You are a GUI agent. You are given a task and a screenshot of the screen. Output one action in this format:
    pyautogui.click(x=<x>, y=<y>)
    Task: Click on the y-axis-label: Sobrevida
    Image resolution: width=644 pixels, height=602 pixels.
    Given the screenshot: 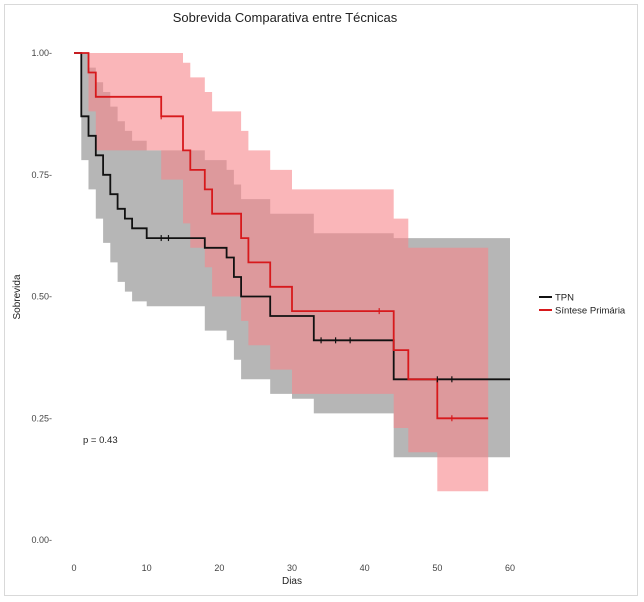 What is the action you would take?
    pyautogui.click(x=17, y=296)
    